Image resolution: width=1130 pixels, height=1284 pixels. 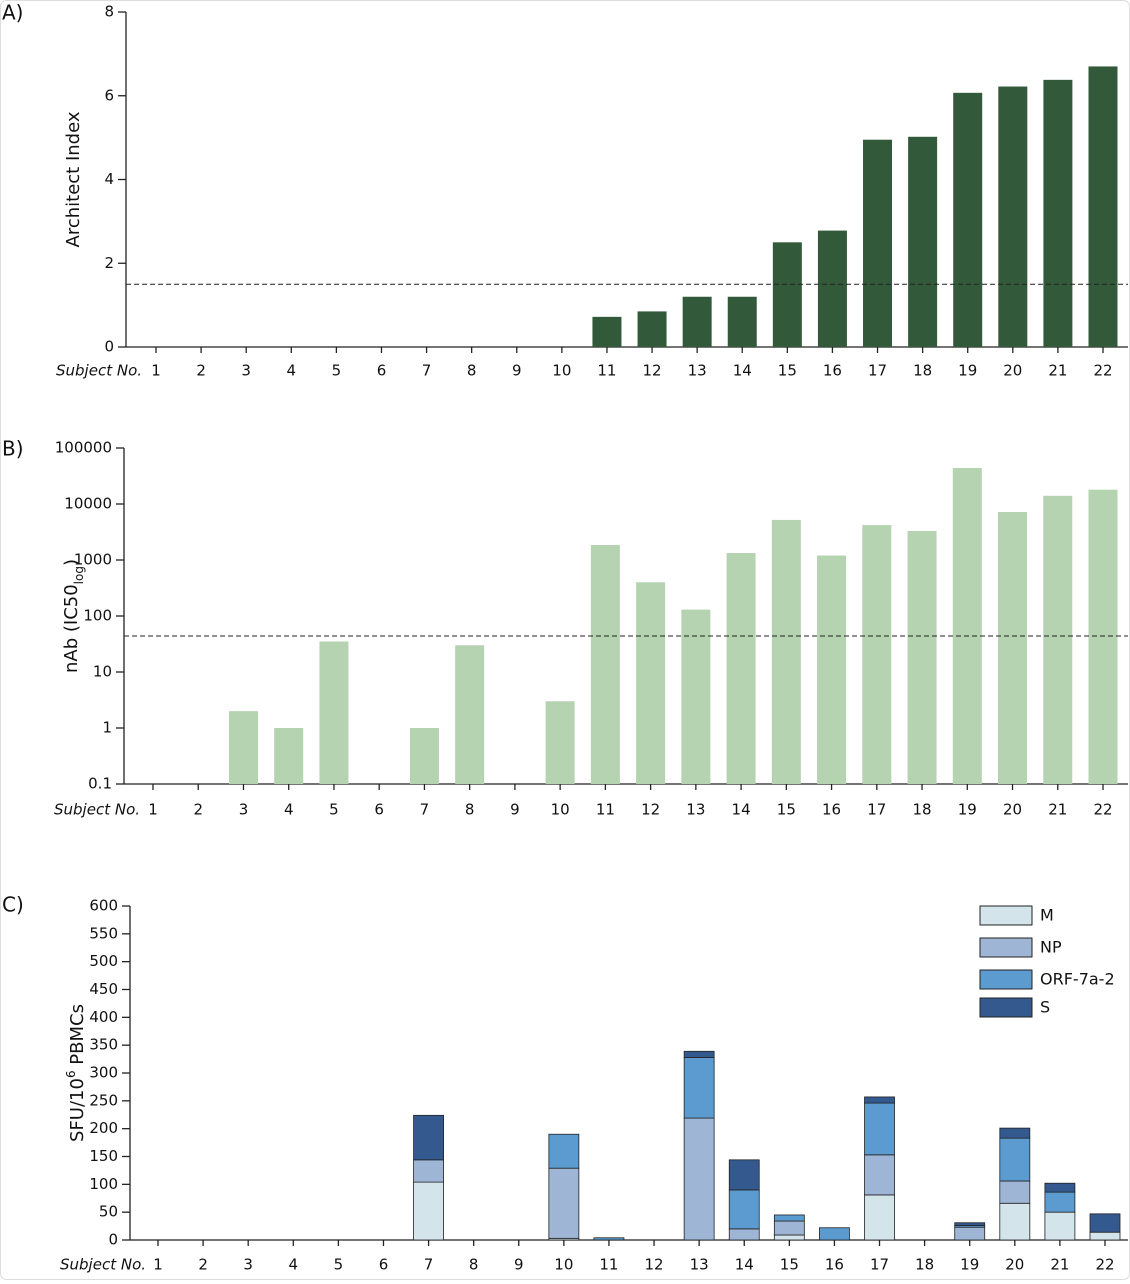 I want to click on y-tick-label: 50, so click(x=108, y=1212).